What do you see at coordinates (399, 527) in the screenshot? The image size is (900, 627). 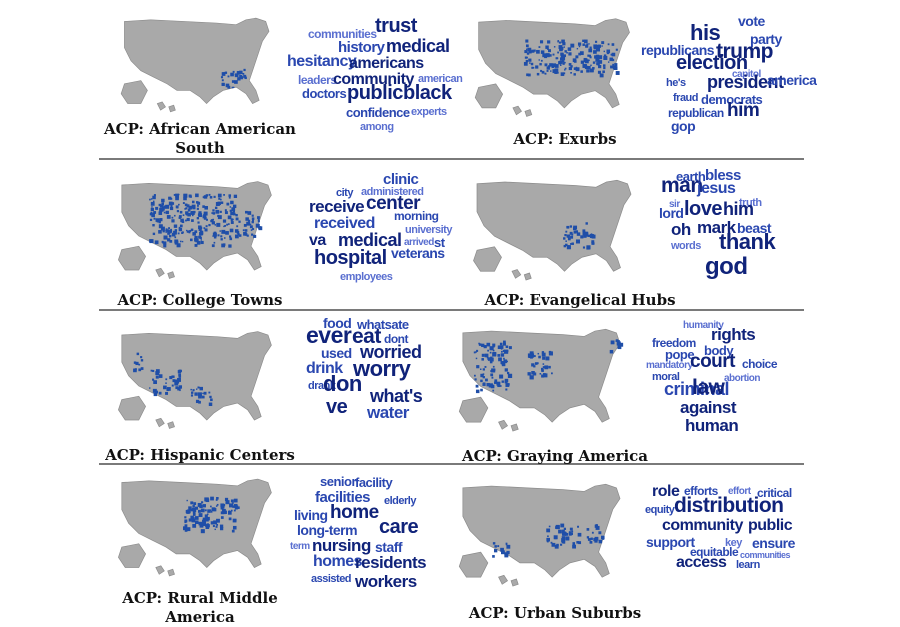 I see `cloud-word: care` at bounding box center [399, 527].